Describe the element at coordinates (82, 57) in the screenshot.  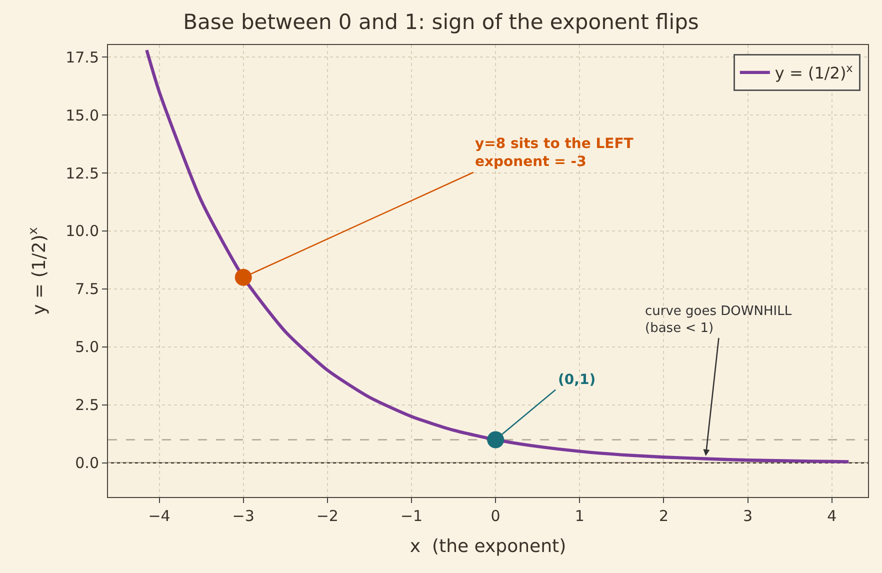
I see `y-tick-label: 17.5` at that location.